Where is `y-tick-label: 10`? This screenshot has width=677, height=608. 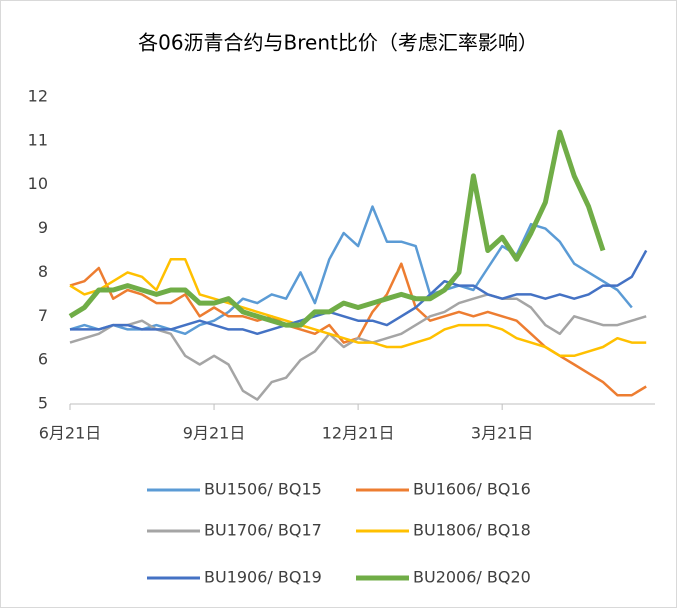
y-tick-label: 10 is located at coordinates (38, 183).